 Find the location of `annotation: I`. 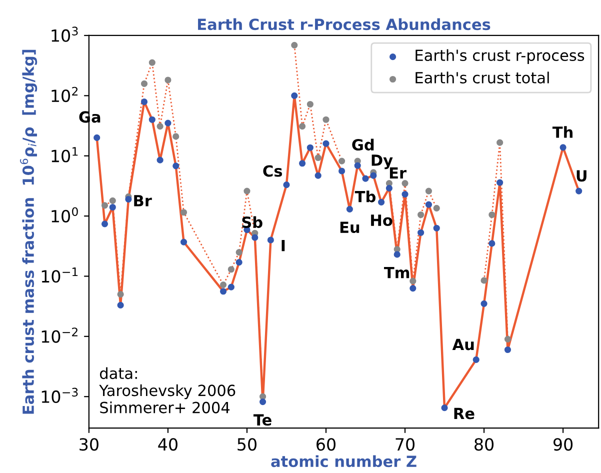

annotation: I is located at coordinates (283, 246).